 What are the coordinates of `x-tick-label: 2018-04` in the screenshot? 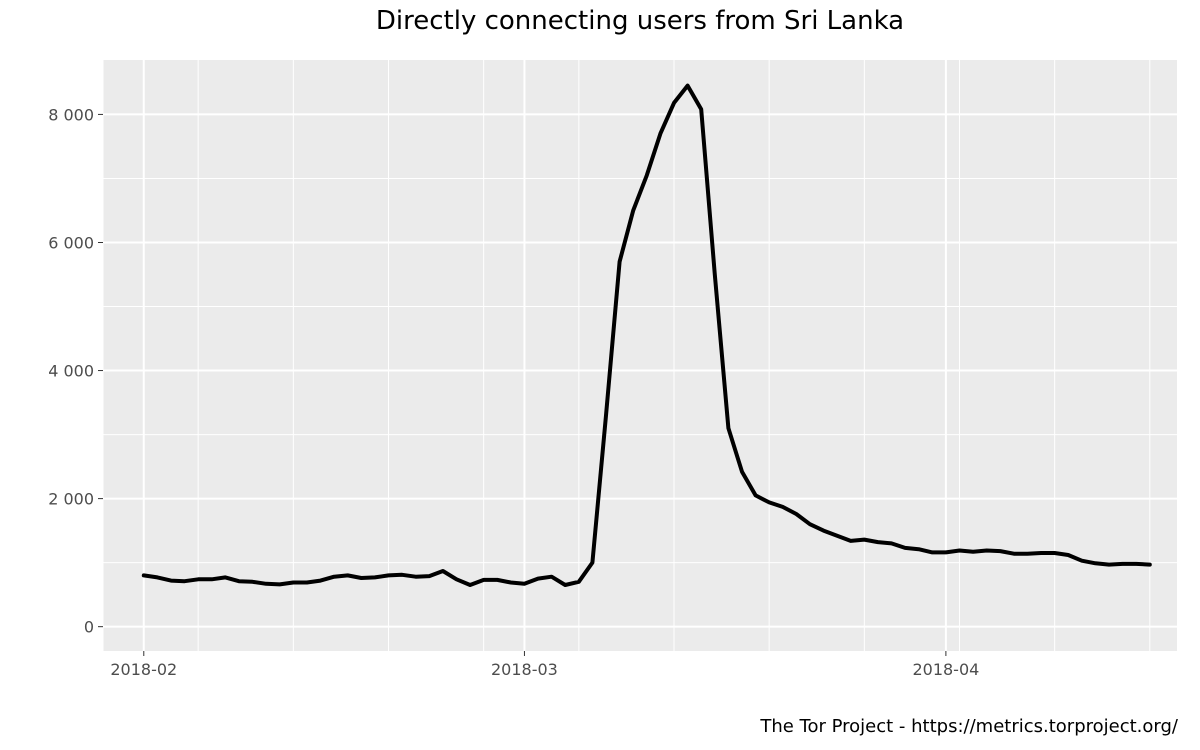 It's located at (945, 669).